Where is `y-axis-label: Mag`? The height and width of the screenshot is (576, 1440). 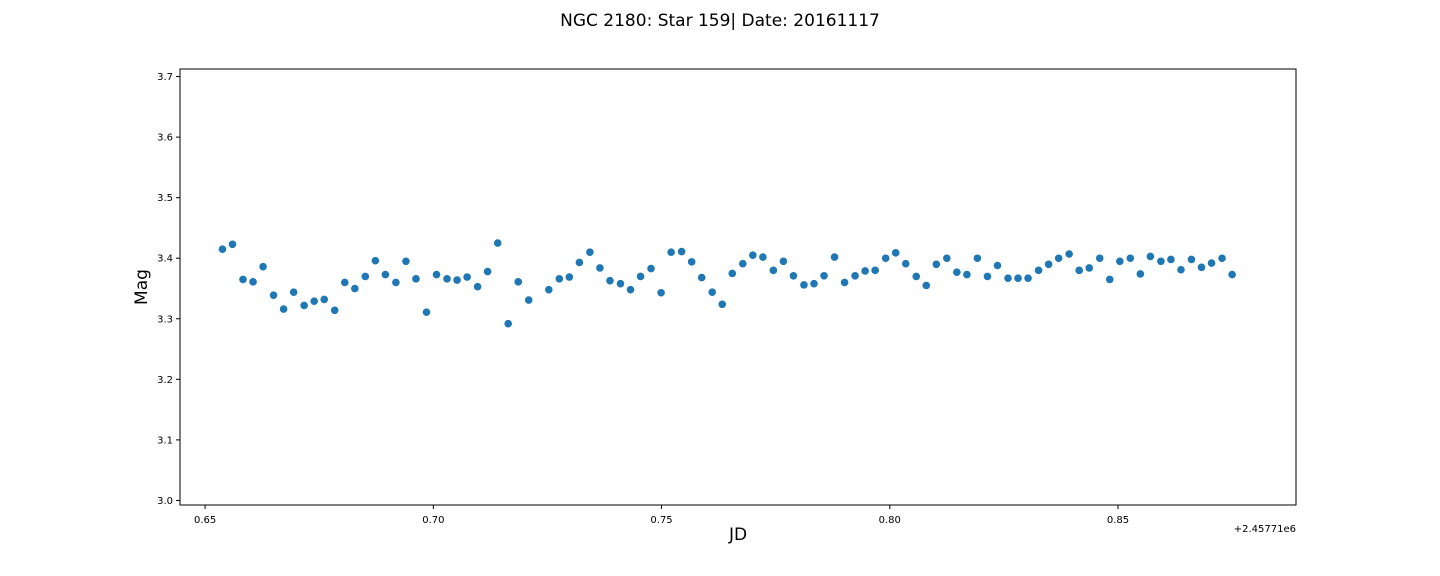 y-axis-label: Mag is located at coordinates (142, 287).